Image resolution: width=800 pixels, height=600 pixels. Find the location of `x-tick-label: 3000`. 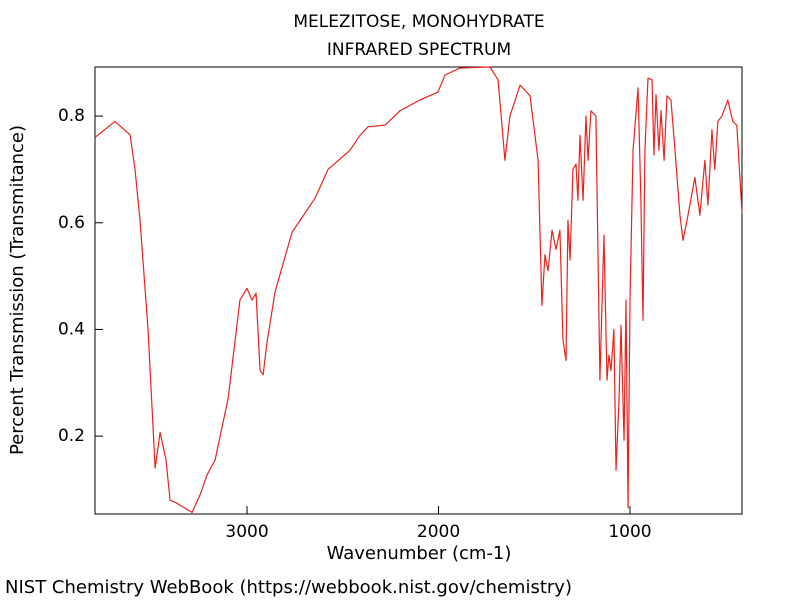

x-tick-label: 3000 is located at coordinates (246, 532).